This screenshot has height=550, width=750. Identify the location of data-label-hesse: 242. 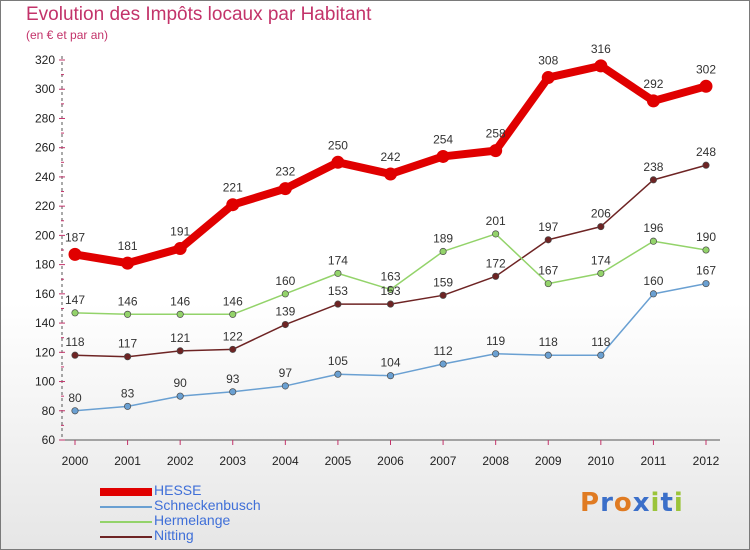
(390, 157).